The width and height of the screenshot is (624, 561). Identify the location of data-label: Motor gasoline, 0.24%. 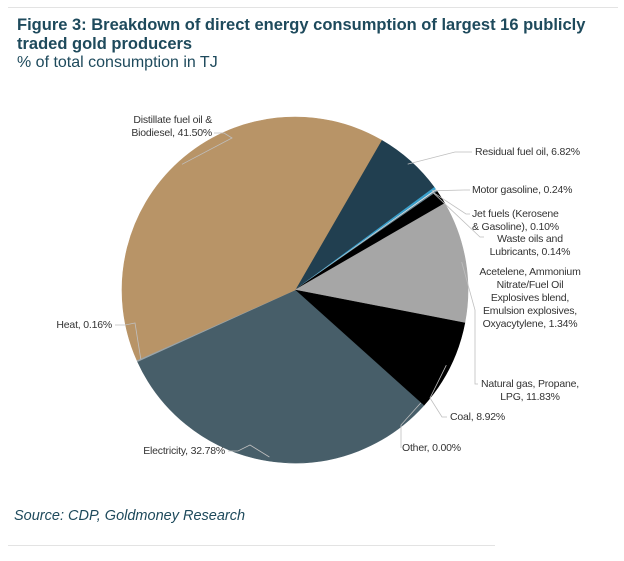
(522, 190).